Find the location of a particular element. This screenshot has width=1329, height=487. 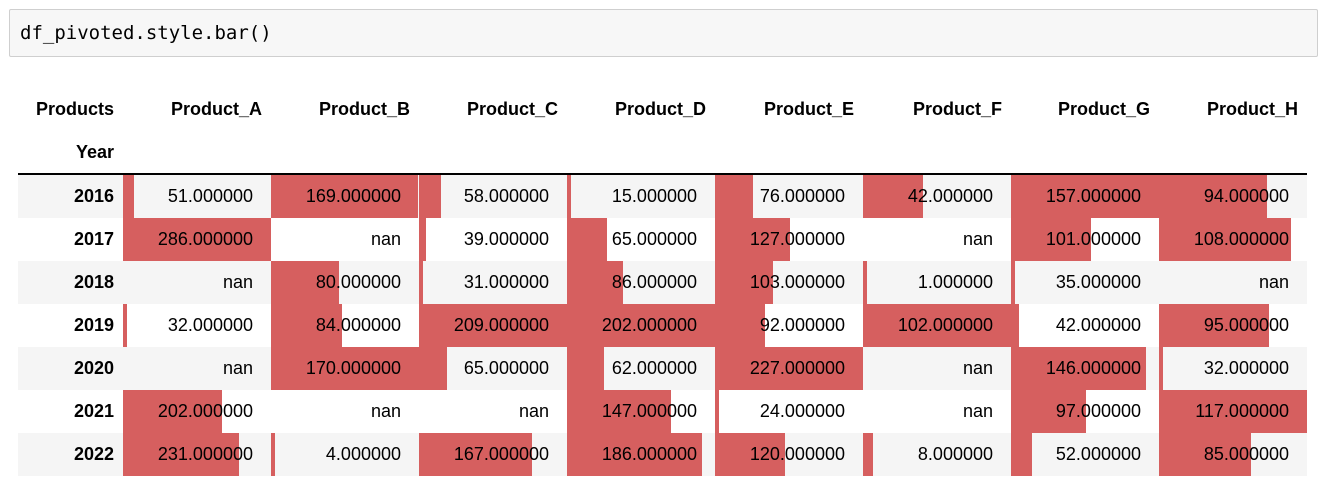

data-cell: 103.000000 is located at coordinates (789, 282).